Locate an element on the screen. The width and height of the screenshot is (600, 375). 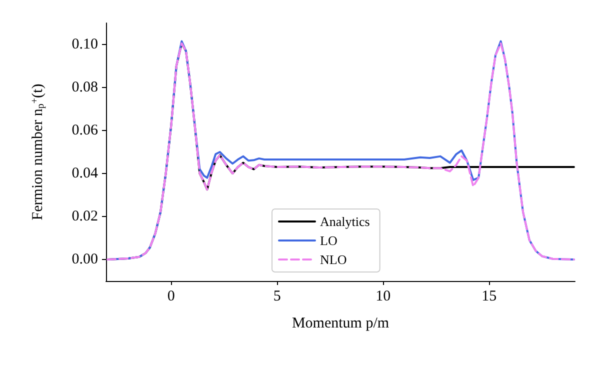
legend-label: Analytics is located at coordinates (345, 221).